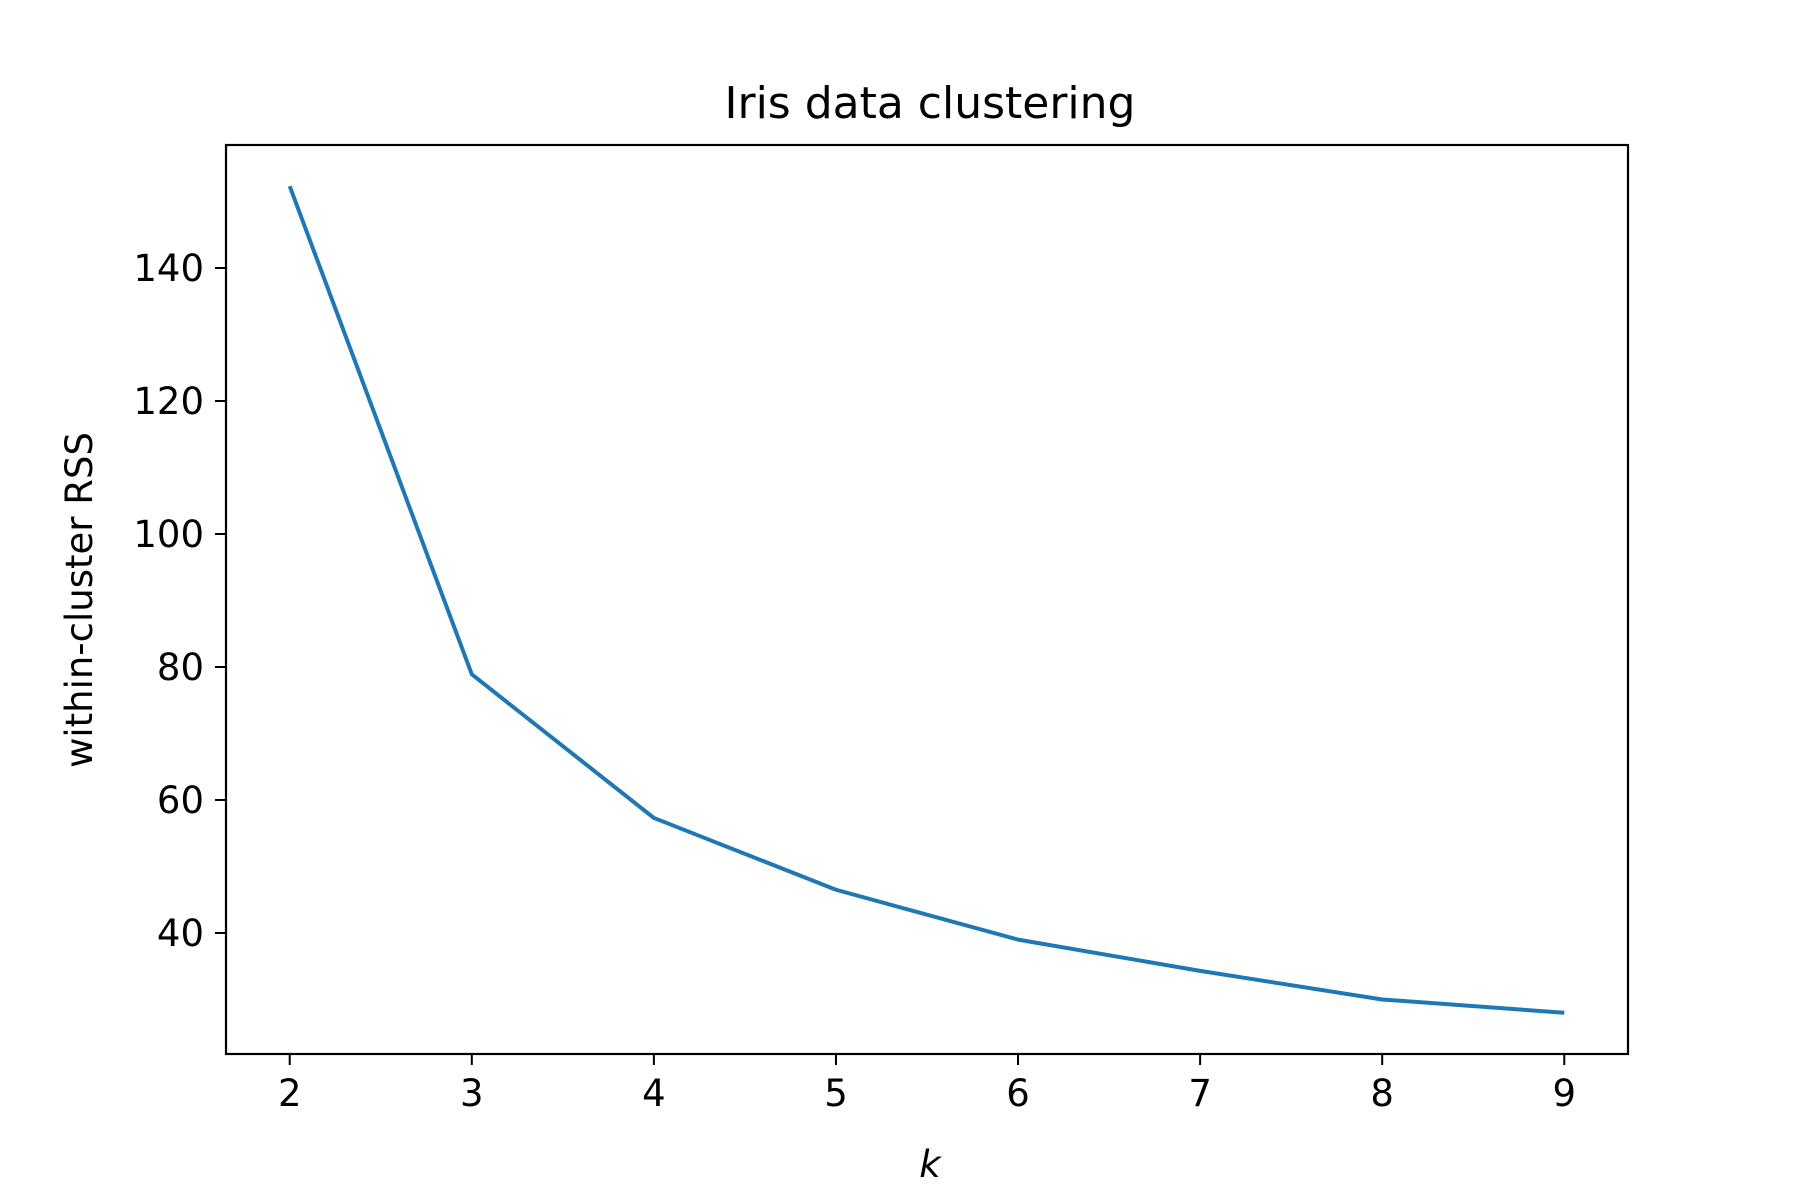  Describe the element at coordinates (1018, 1093) in the screenshot. I see `x-tick-label: 6` at that location.